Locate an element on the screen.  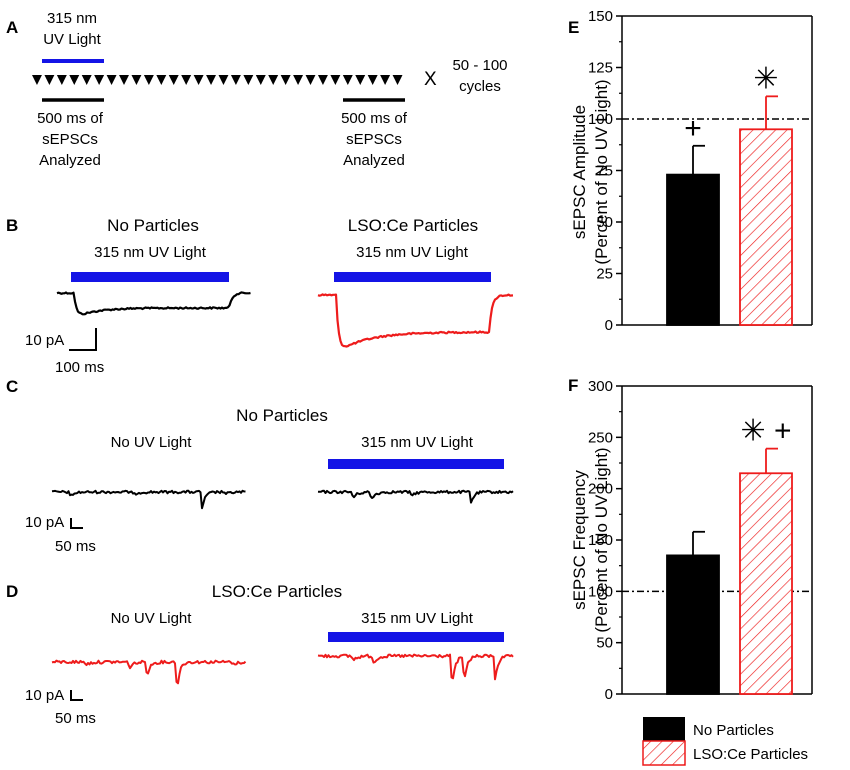
panel-label-d: D is located at coordinates (12, 591).